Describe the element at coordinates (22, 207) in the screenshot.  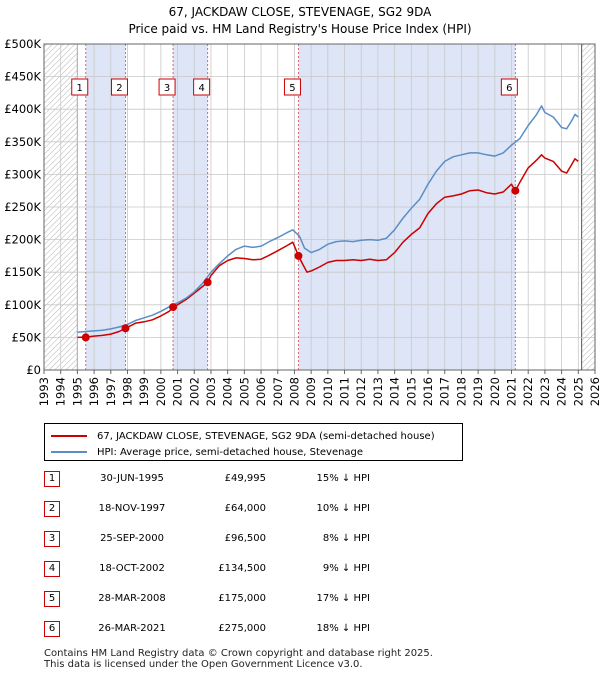
I see `y-tick-label: £250K` at that location.